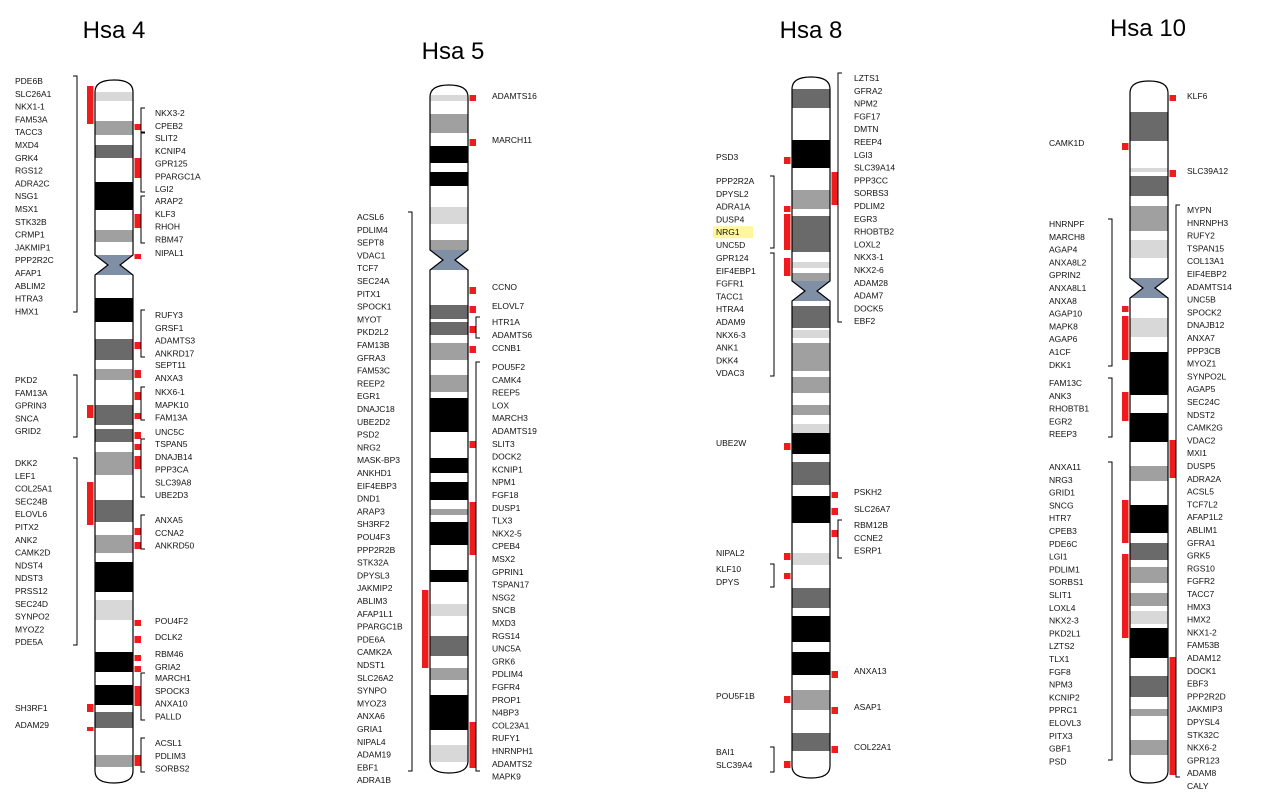 This screenshot has height=799, width=1276. I want to click on hsa5-gene-label: ANKHD1, so click(374, 473).